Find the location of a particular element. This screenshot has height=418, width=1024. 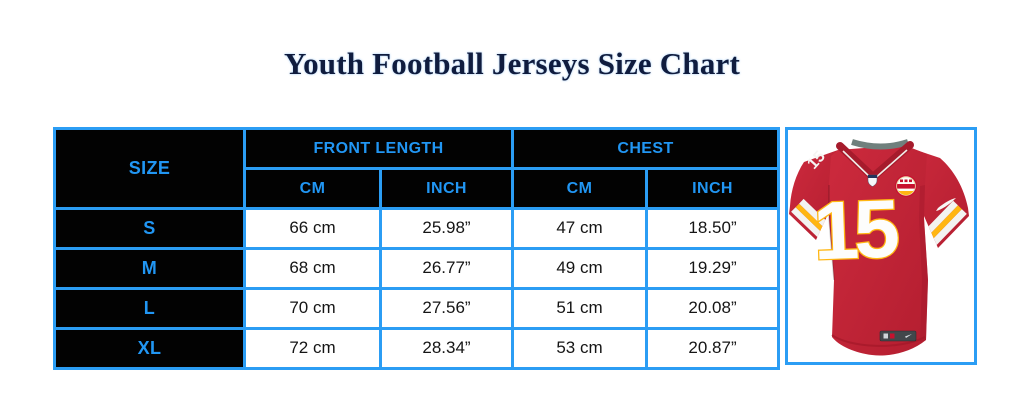

subheader-front-cm: CM is located at coordinates (312, 188).